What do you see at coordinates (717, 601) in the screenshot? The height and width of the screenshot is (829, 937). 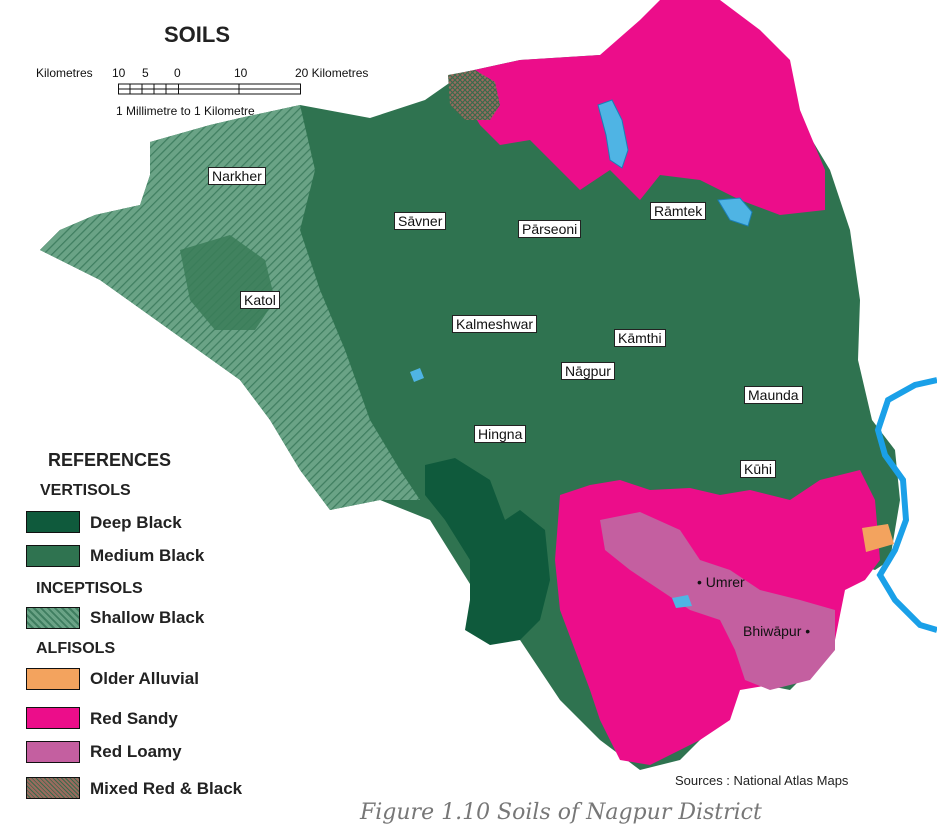 I see `region-red-loamy` at bounding box center [717, 601].